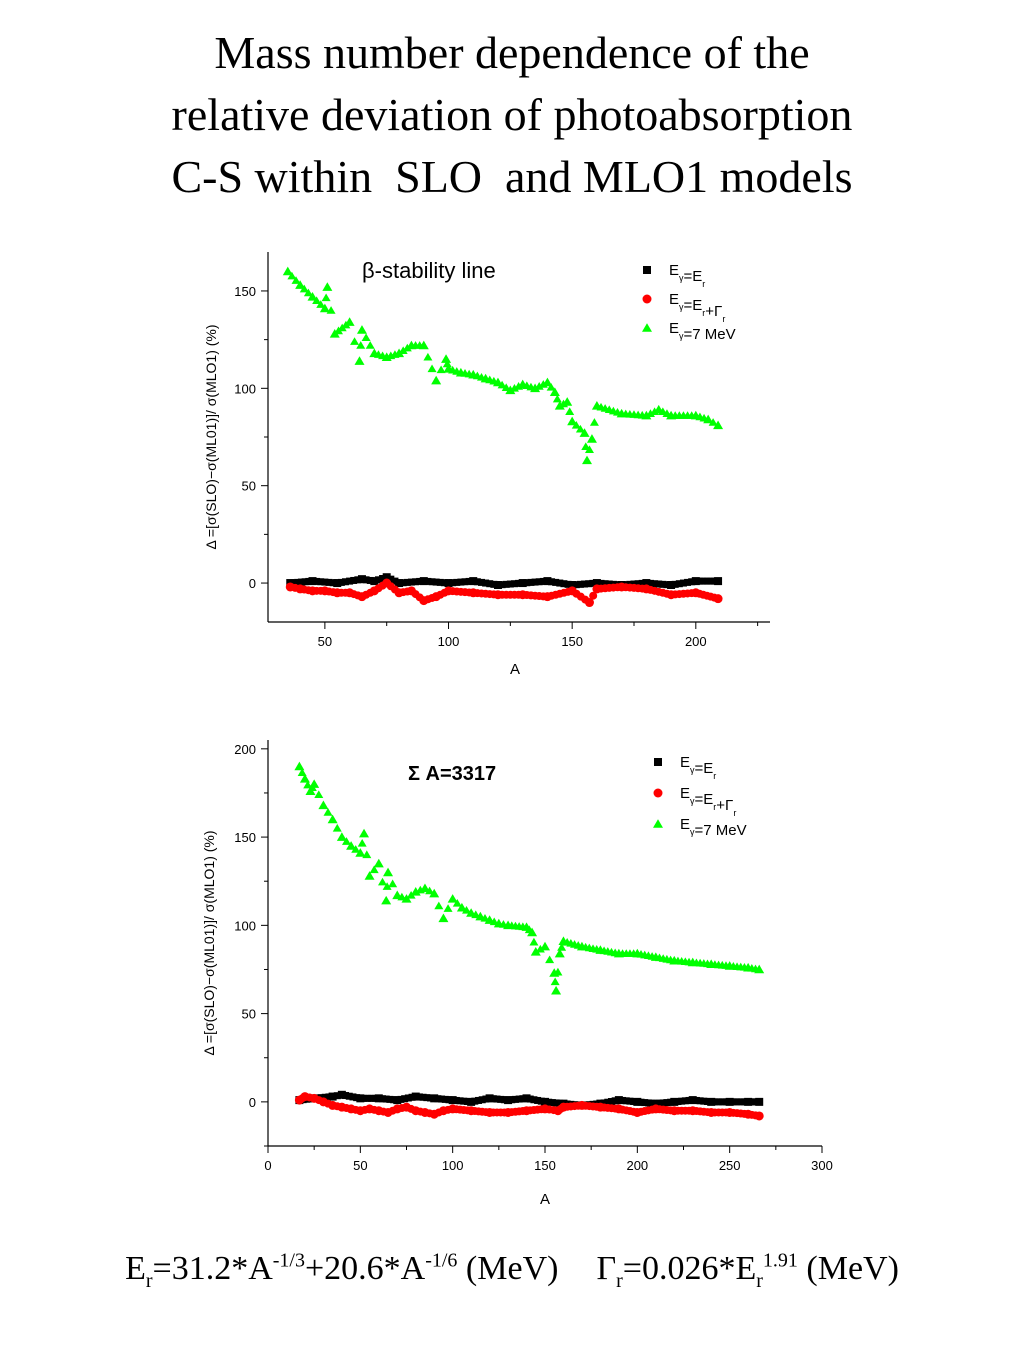 This screenshot has height=1365, width=1024. I want to click on y-tick-label: 150, so click(245, 291).